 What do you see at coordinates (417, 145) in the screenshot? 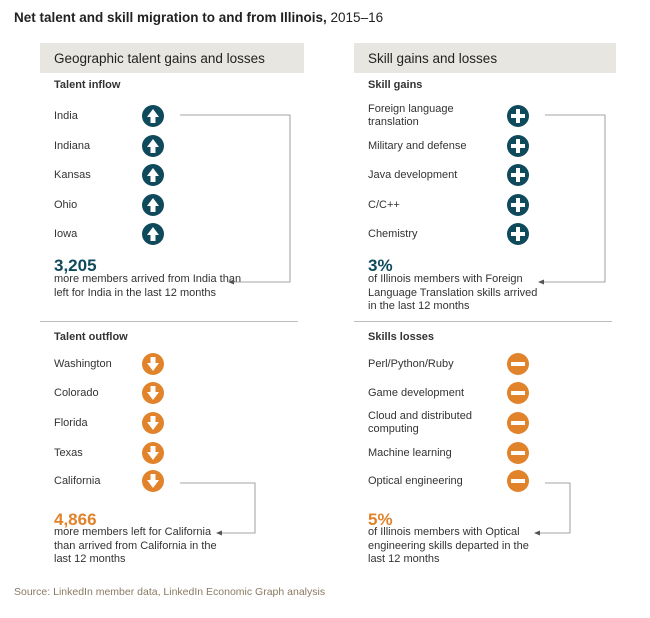
I see `gains-item-label: Military and defense` at bounding box center [417, 145].